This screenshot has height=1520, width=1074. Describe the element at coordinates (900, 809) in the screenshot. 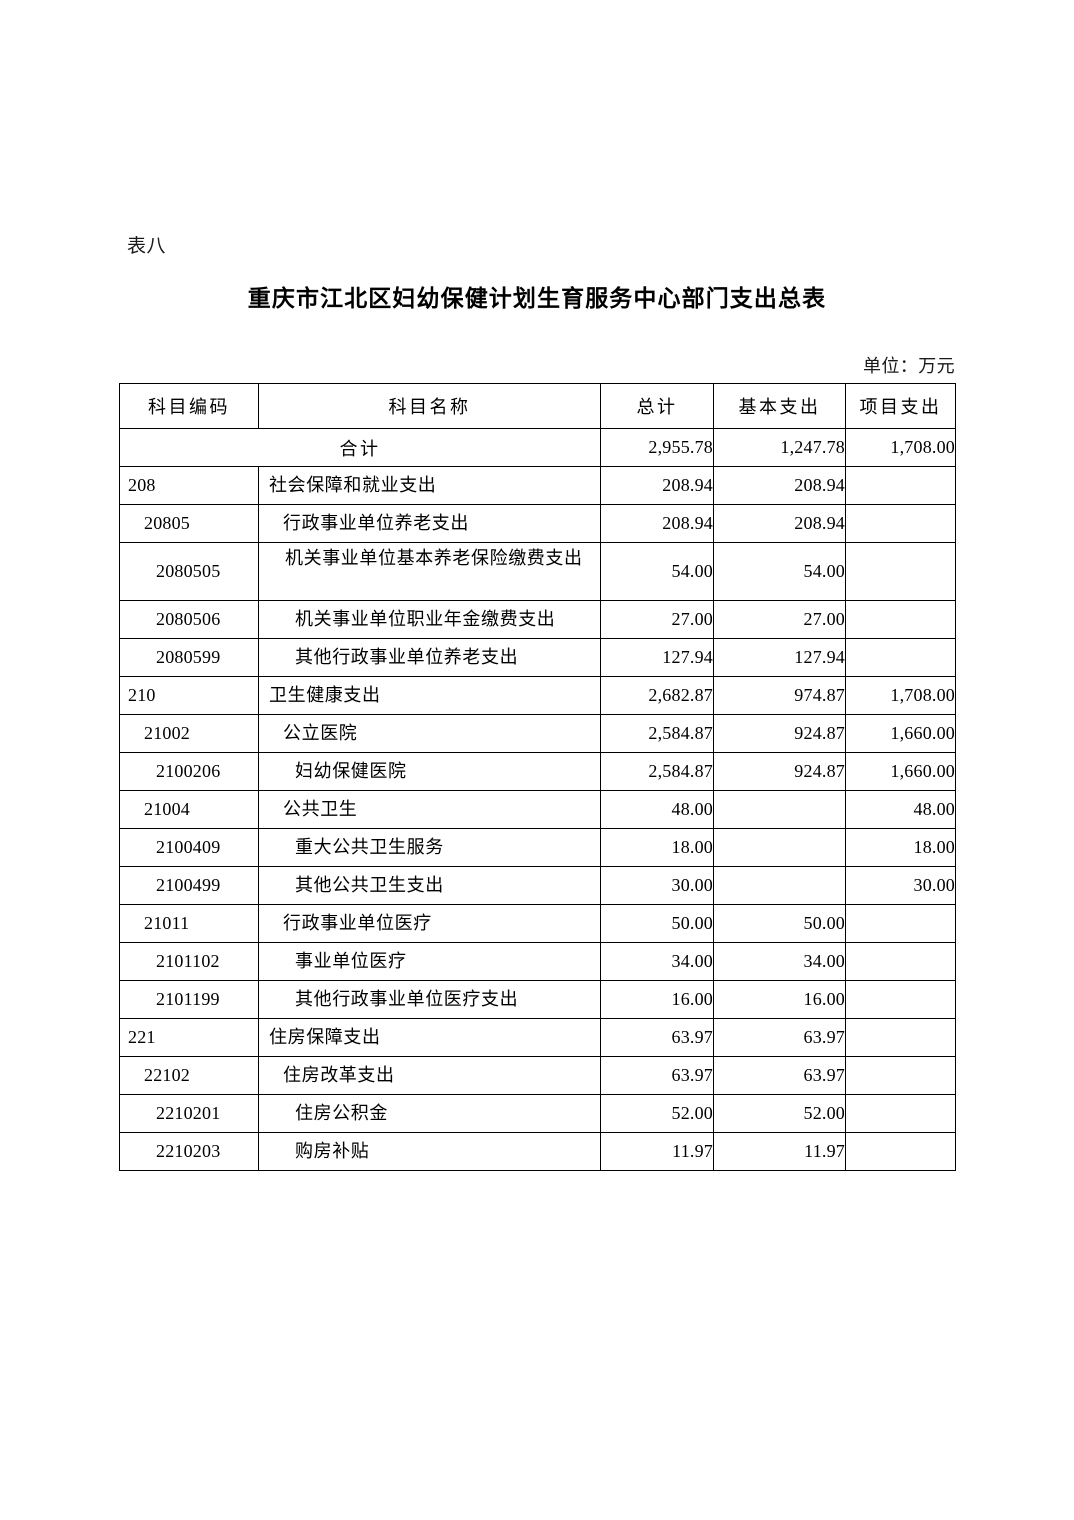

I see `cell-project: 48.00` at that location.